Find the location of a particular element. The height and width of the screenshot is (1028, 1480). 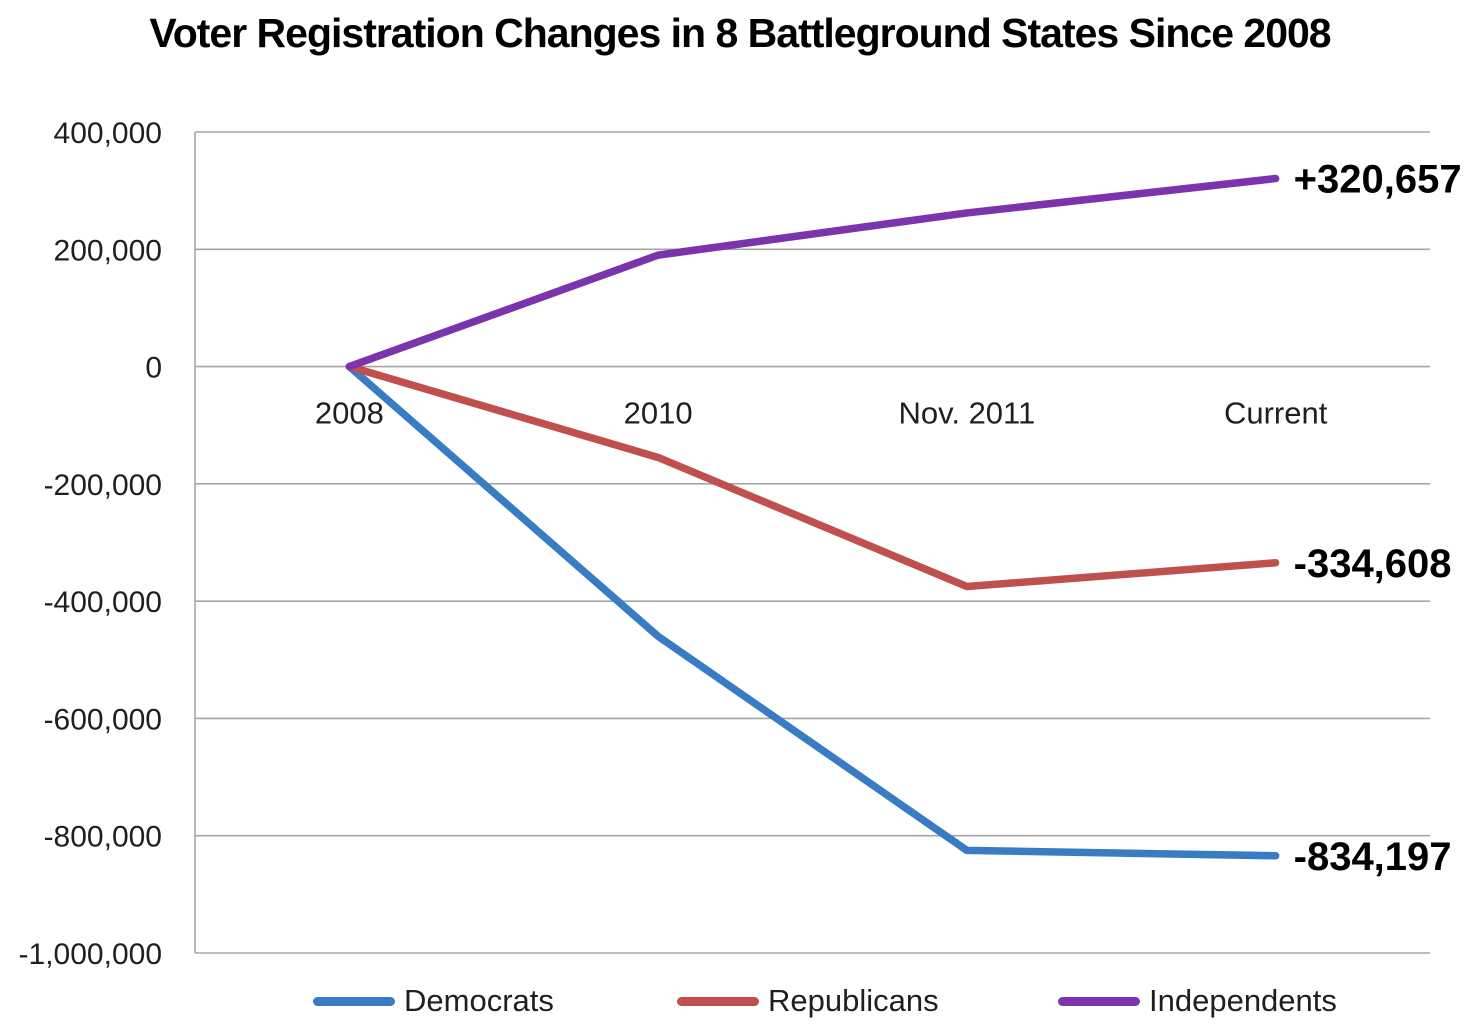

legend-swatch-independents is located at coordinates (1099, 1001).